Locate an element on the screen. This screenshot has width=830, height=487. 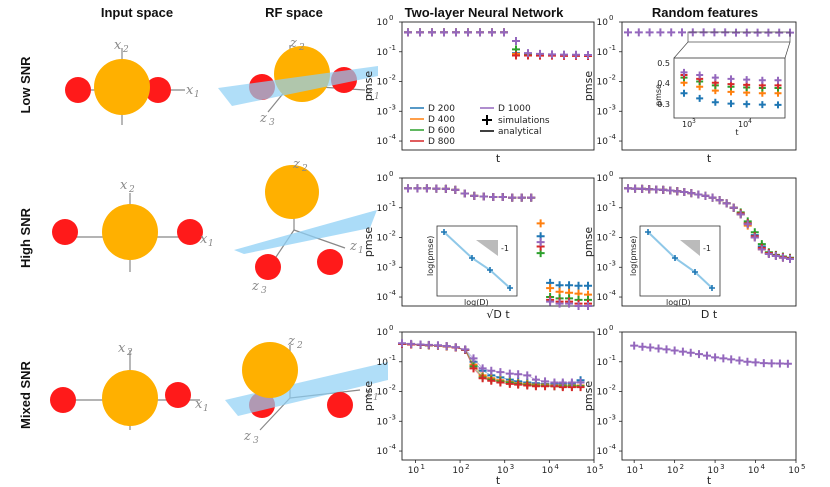
slope-triangle is located at coordinates (487, 248).